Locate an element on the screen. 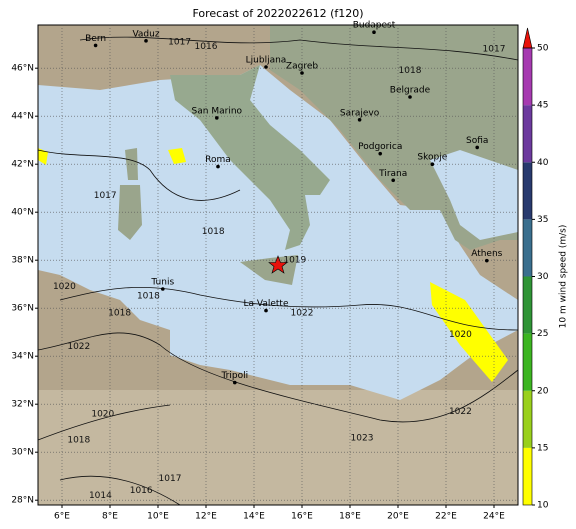 The height and width of the screenshot is (529, 576). lon-tick-label: 20°E is located at coordinates (398, 517).